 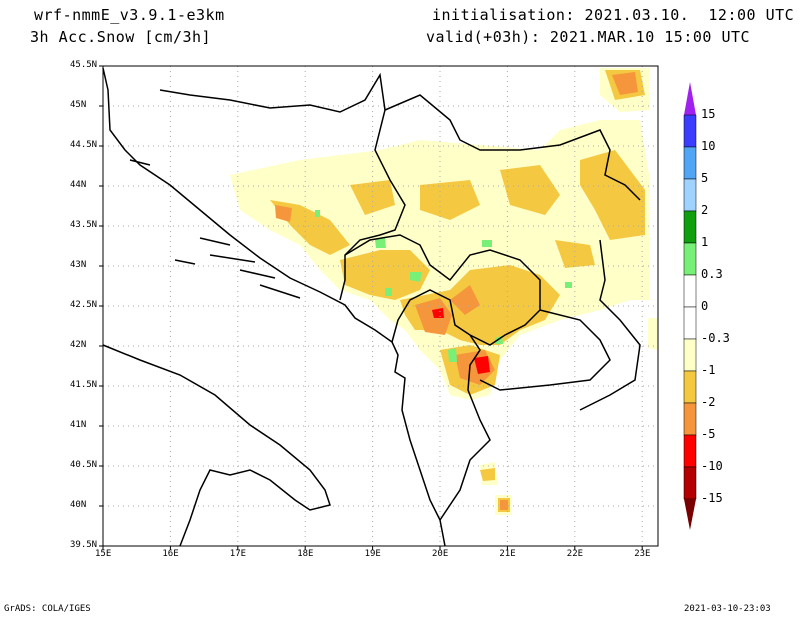 I want to click on lat-label: 44N, so click(x=78, y=185).